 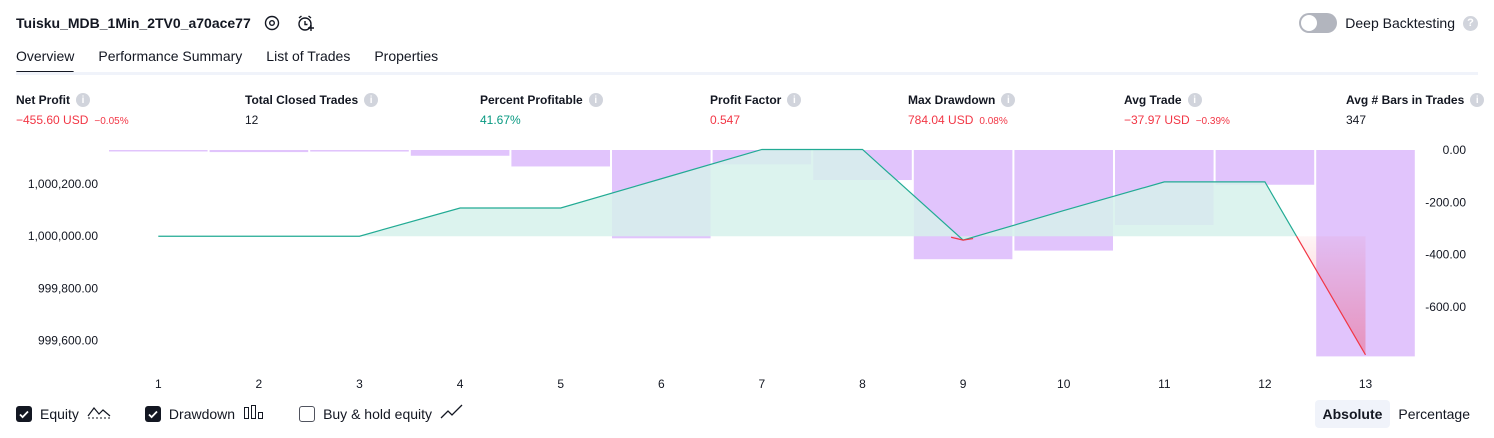 I want to click on drawdown-bars-icon, so click(x=254, y=413).